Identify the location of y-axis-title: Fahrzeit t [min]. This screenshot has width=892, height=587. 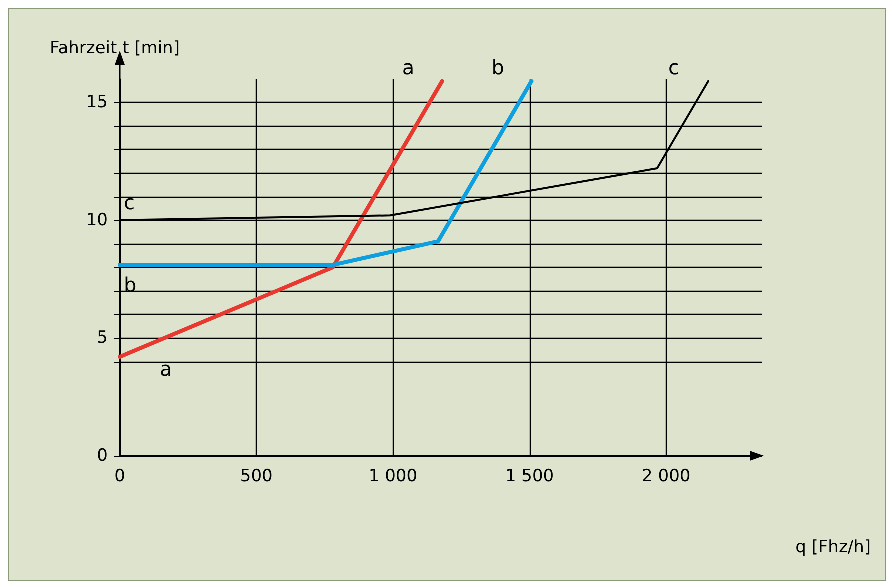
(115, 48).